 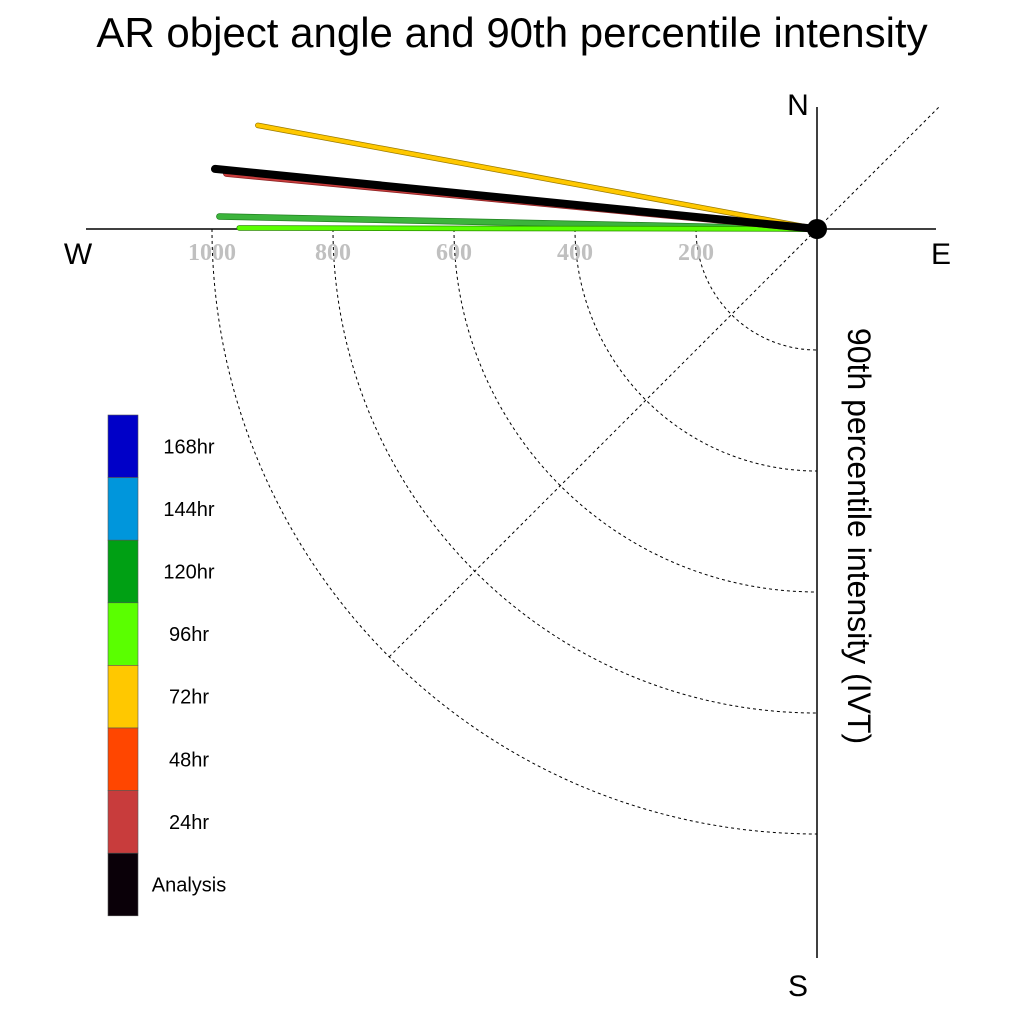 I want to click on y-axis-label: 90th percentile intensity (IVT), so click(x=859, y=536).